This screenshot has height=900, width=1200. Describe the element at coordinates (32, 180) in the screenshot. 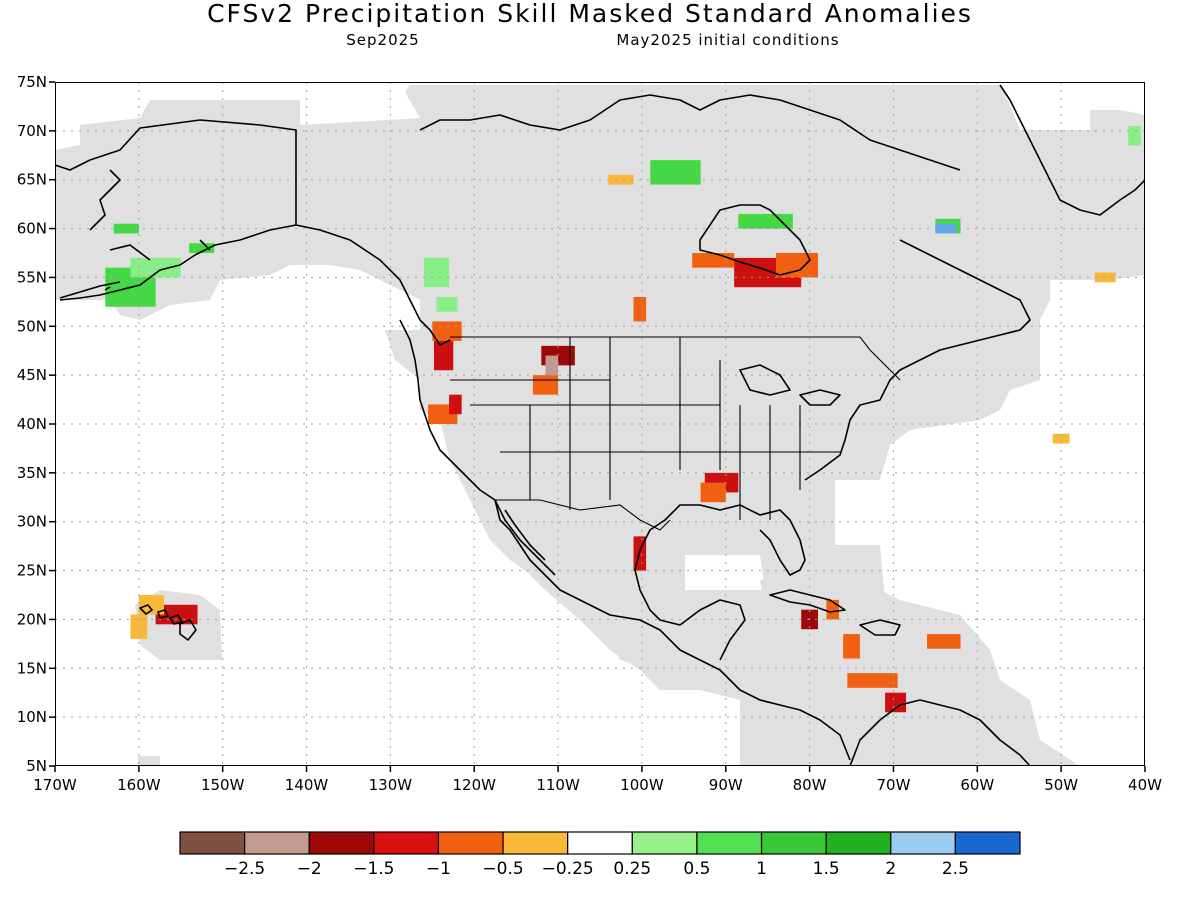

I see `lat-tick-label-2: 65N` at that location.